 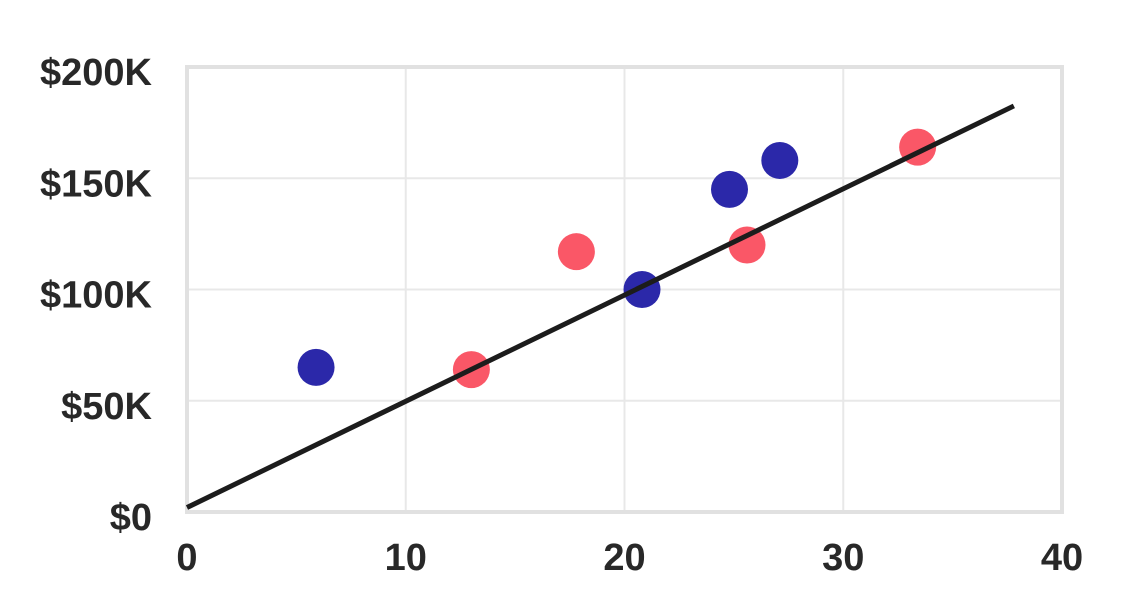 What do you see at coordinates (96, 184) in the screenshot?
I see `y-axis-tick-label: $150K` at bounding box center [96, 184].